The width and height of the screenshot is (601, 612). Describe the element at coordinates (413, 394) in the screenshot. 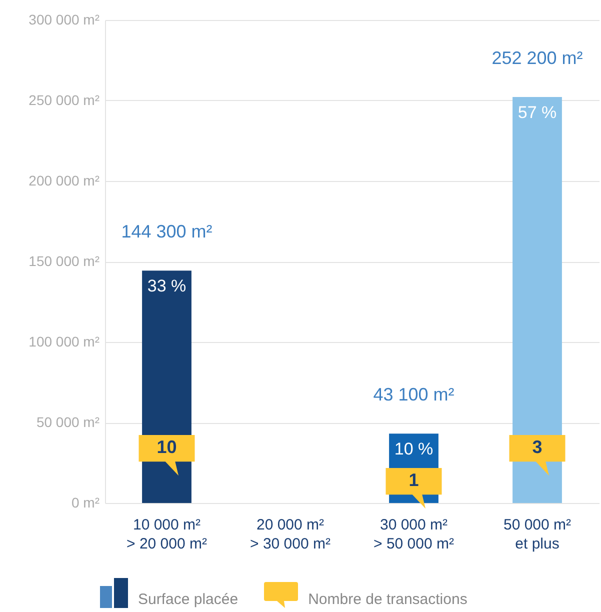

I see `data-label: 43 100 m²` at that location.